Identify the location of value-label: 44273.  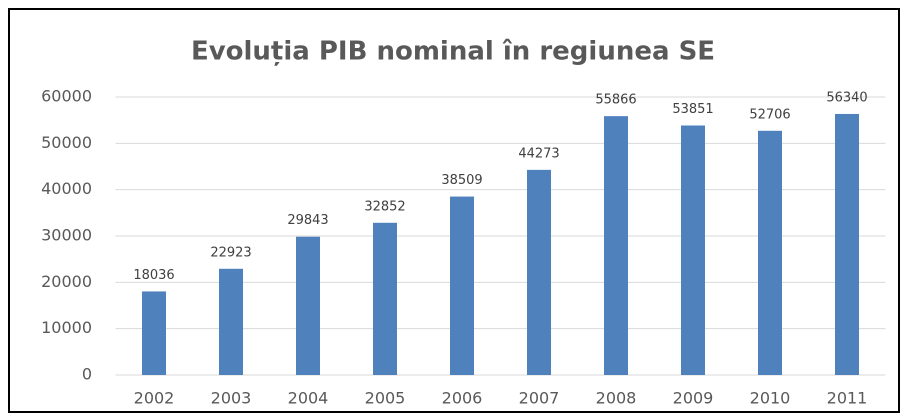
(538, 153).